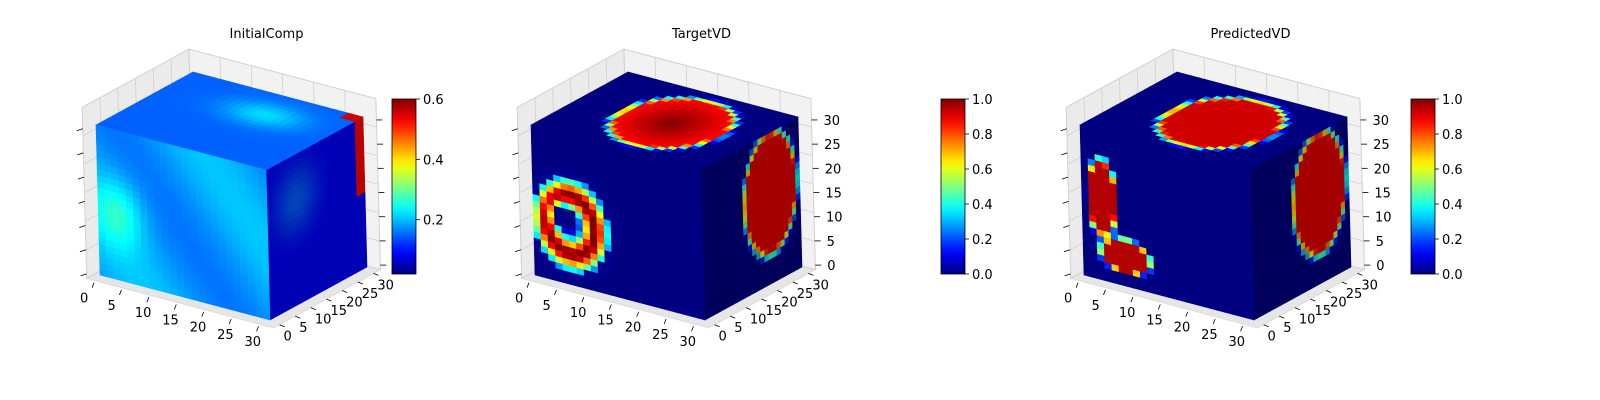  What do you see at coordinates (982, 275) in the screenshot?
I see `colorbar-tick-label: 0.0` at bounding box center [982, 275].